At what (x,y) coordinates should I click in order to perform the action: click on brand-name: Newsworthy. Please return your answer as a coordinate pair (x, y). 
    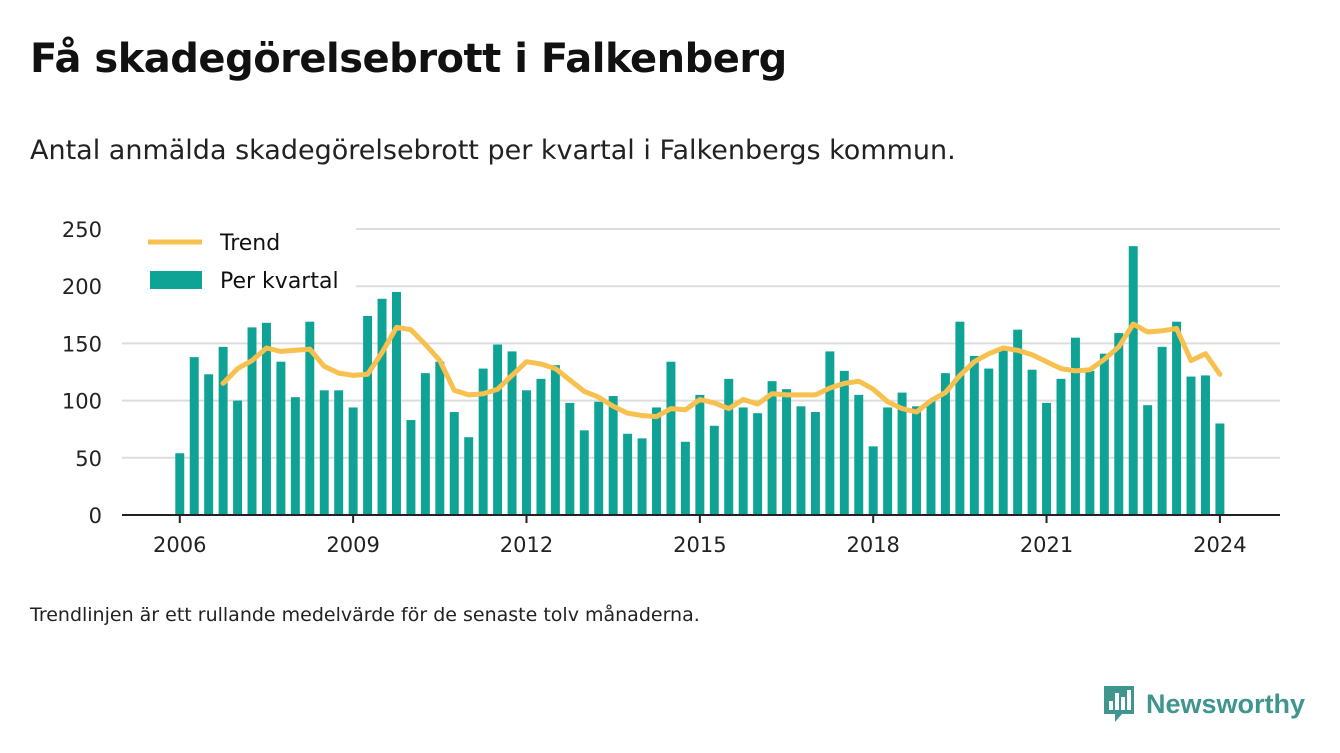
    Looking at the image, I should click on (1226, 703).